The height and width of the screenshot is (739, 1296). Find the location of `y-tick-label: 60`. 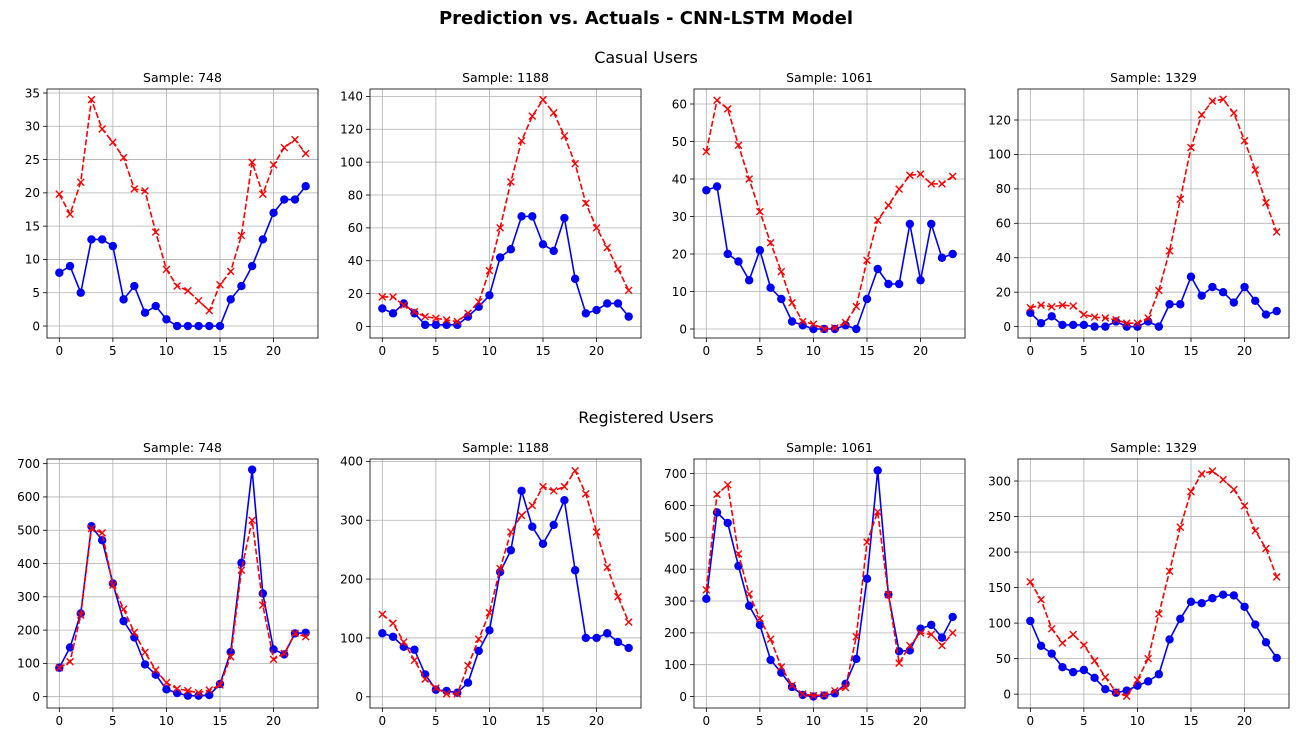

y-tick-label: 60 is located at coordinates (1003, 224).